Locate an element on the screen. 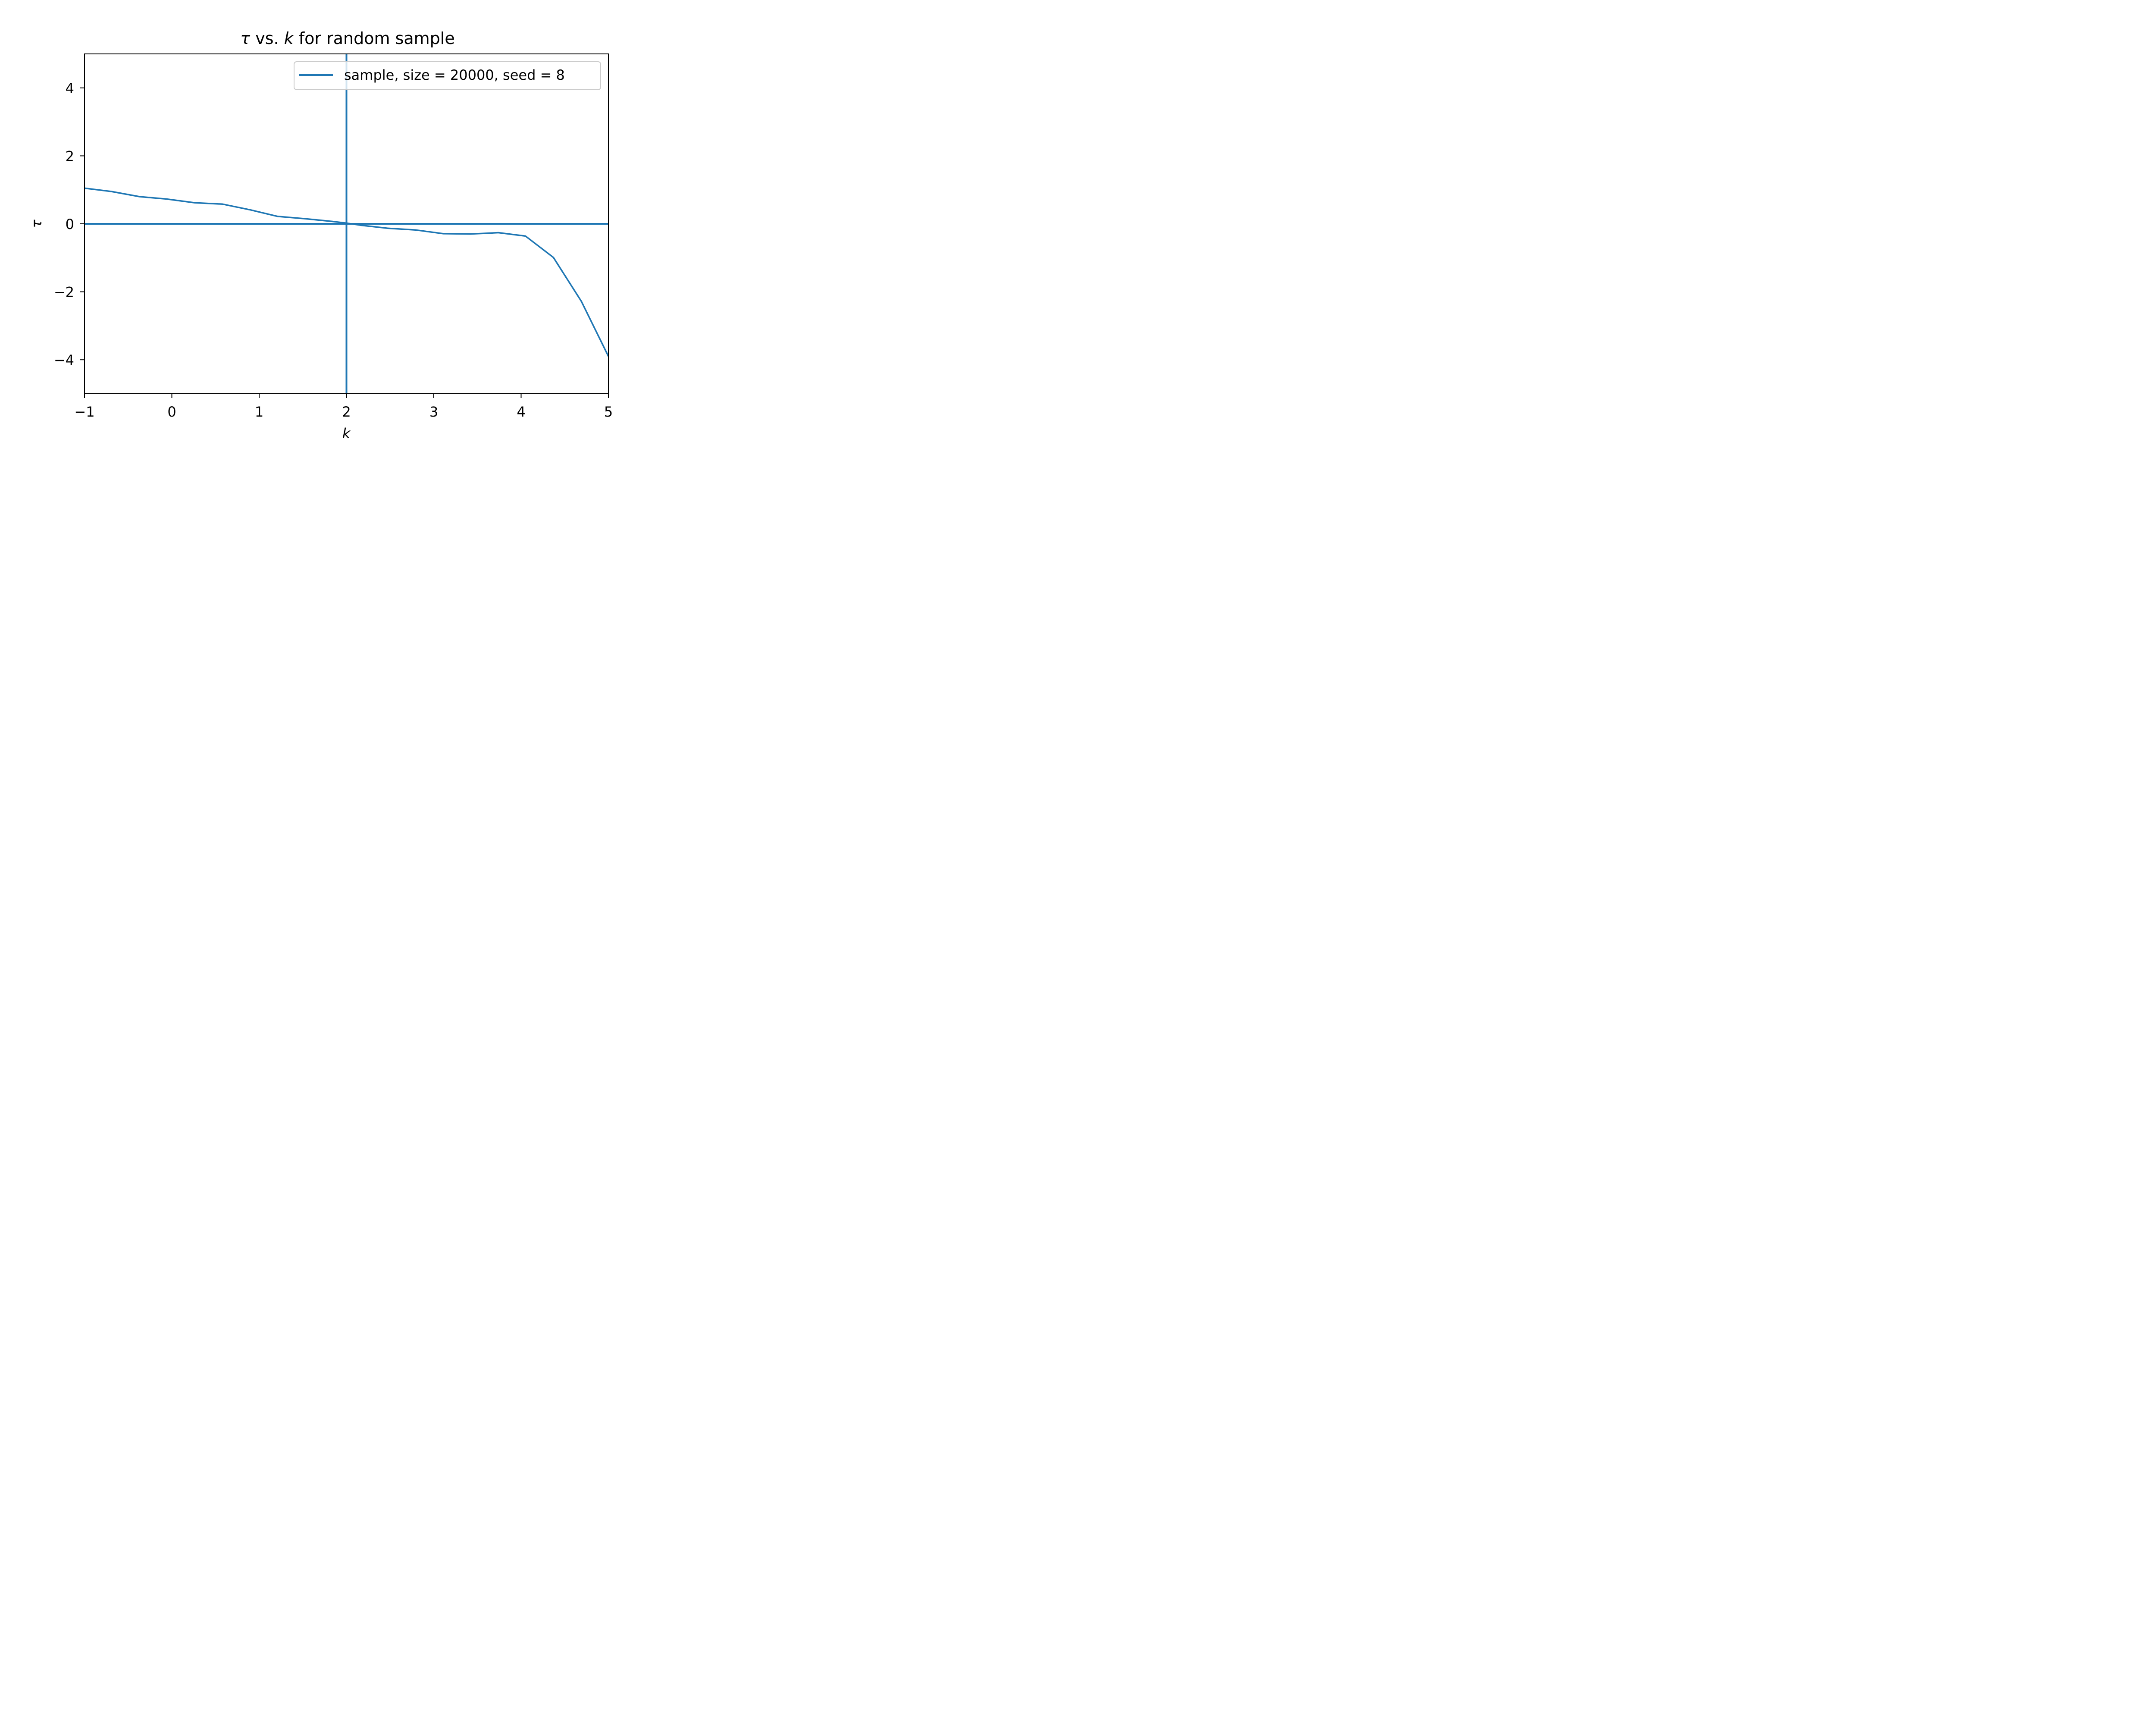 This screenshot has width=2156, height=1725. x-tick-label: 3 is located at coordinates (433, 412).